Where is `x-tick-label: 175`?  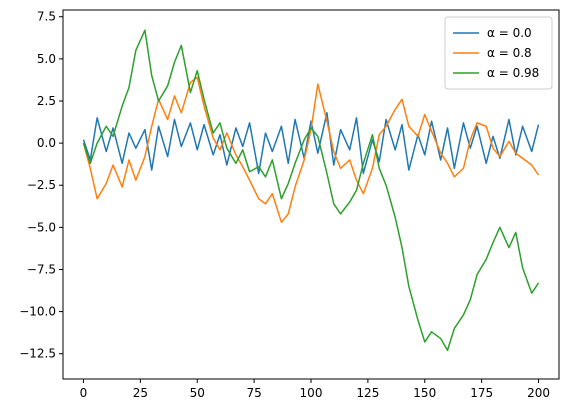
x-tick-label: 175 is located at coordinates (481, 393).